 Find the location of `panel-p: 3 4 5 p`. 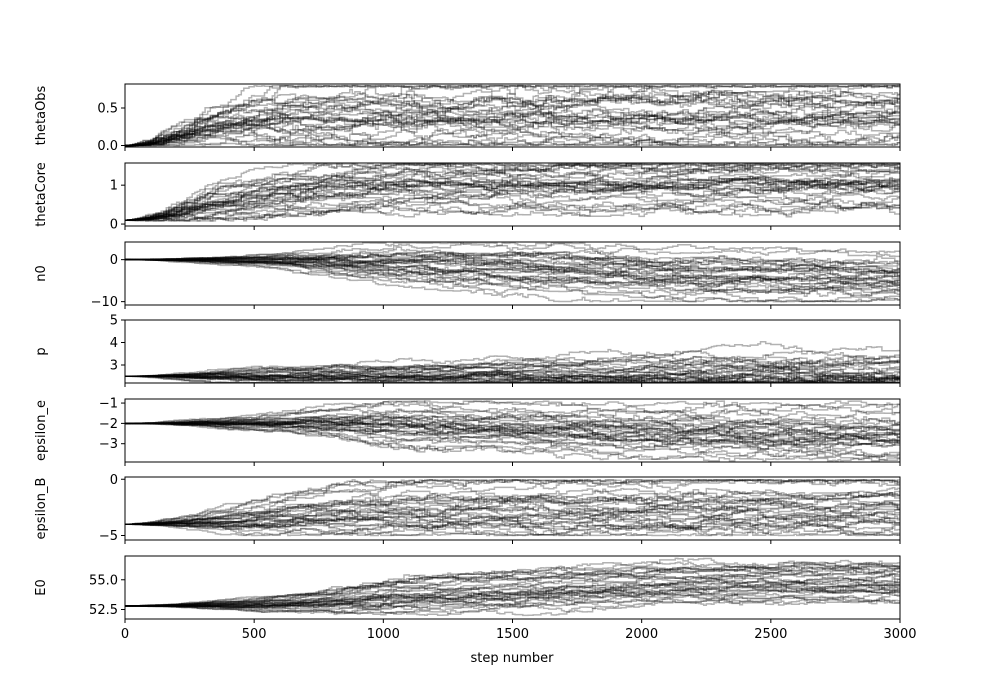

panel-p: 3 4 5 p is located at coordinates (467, 350).